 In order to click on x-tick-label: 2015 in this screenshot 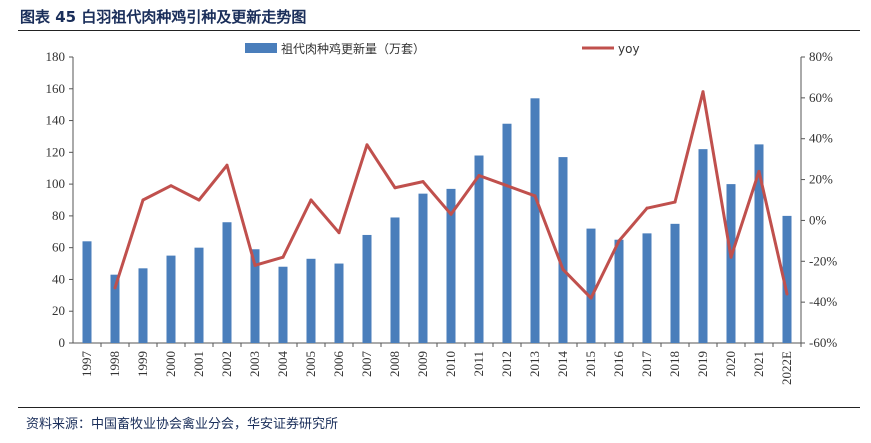, I will do `click(590, 364)`.